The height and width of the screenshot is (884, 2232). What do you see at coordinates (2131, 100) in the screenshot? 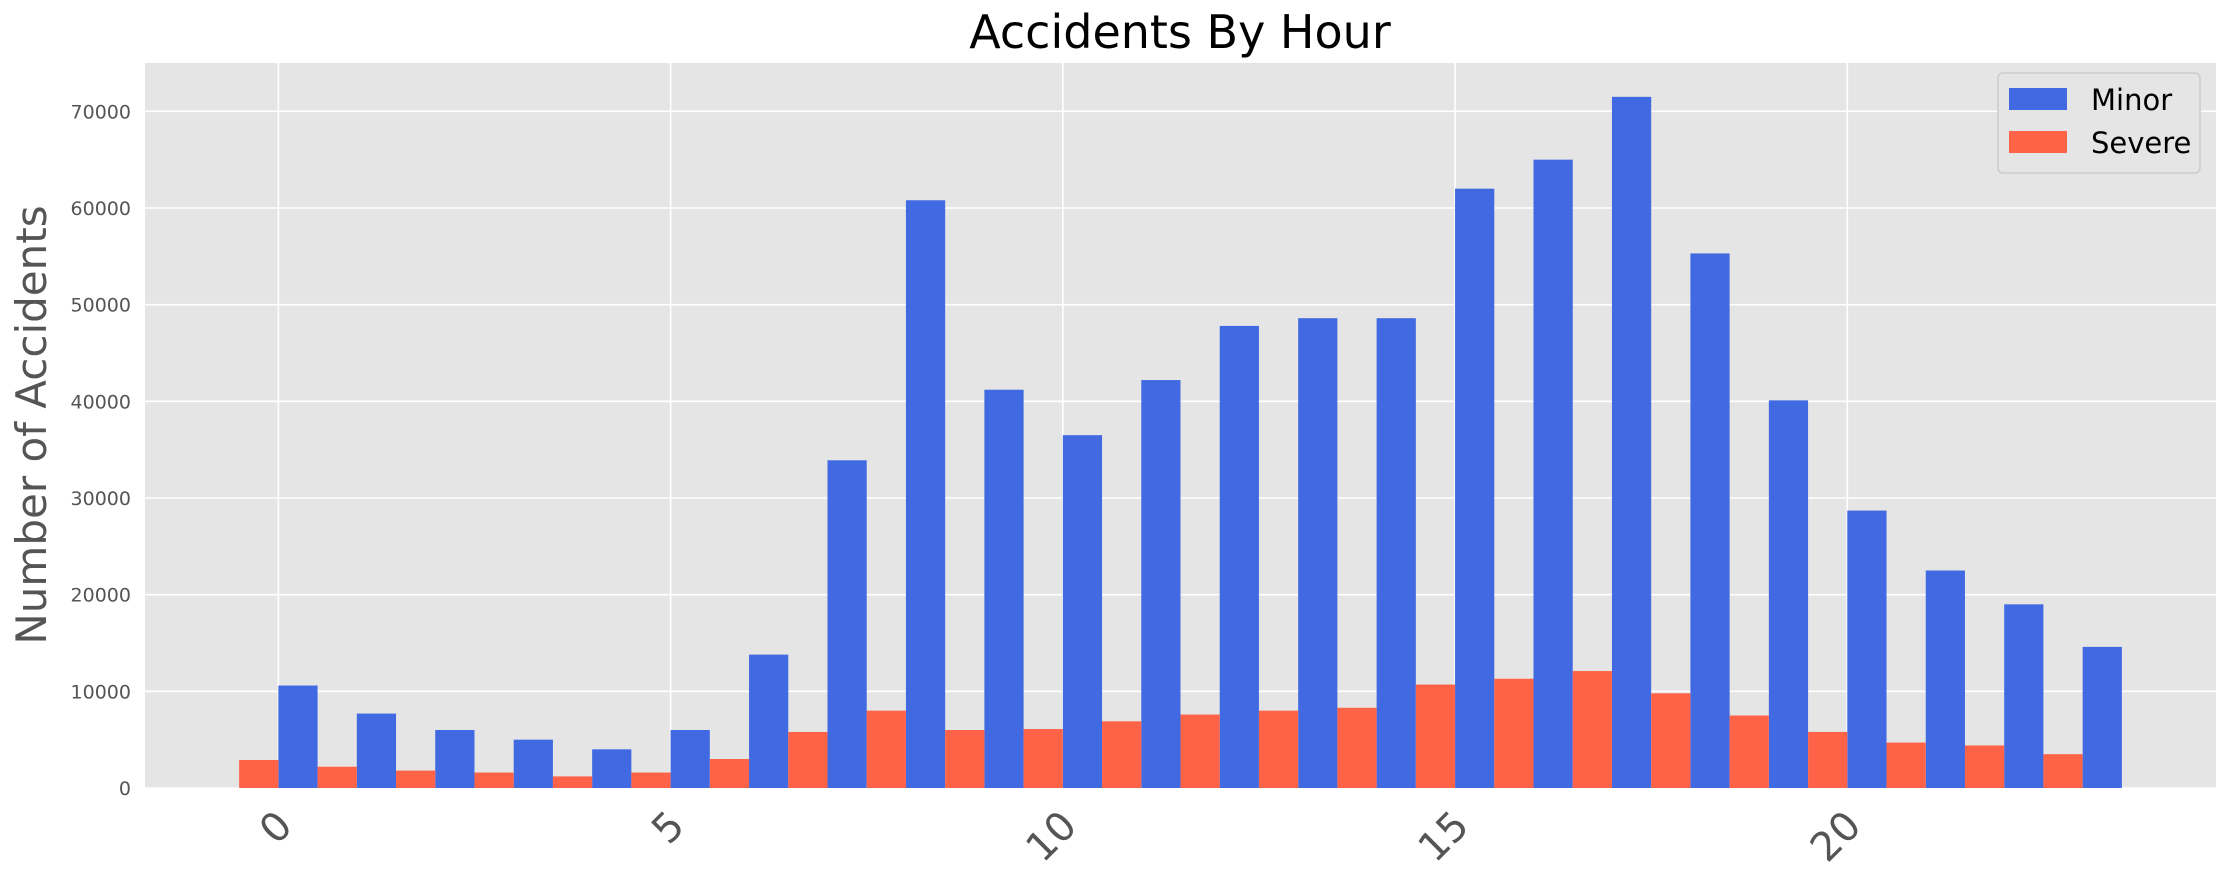
I see `legend-label-minor: Minor` at bounding box center [2131, 100].